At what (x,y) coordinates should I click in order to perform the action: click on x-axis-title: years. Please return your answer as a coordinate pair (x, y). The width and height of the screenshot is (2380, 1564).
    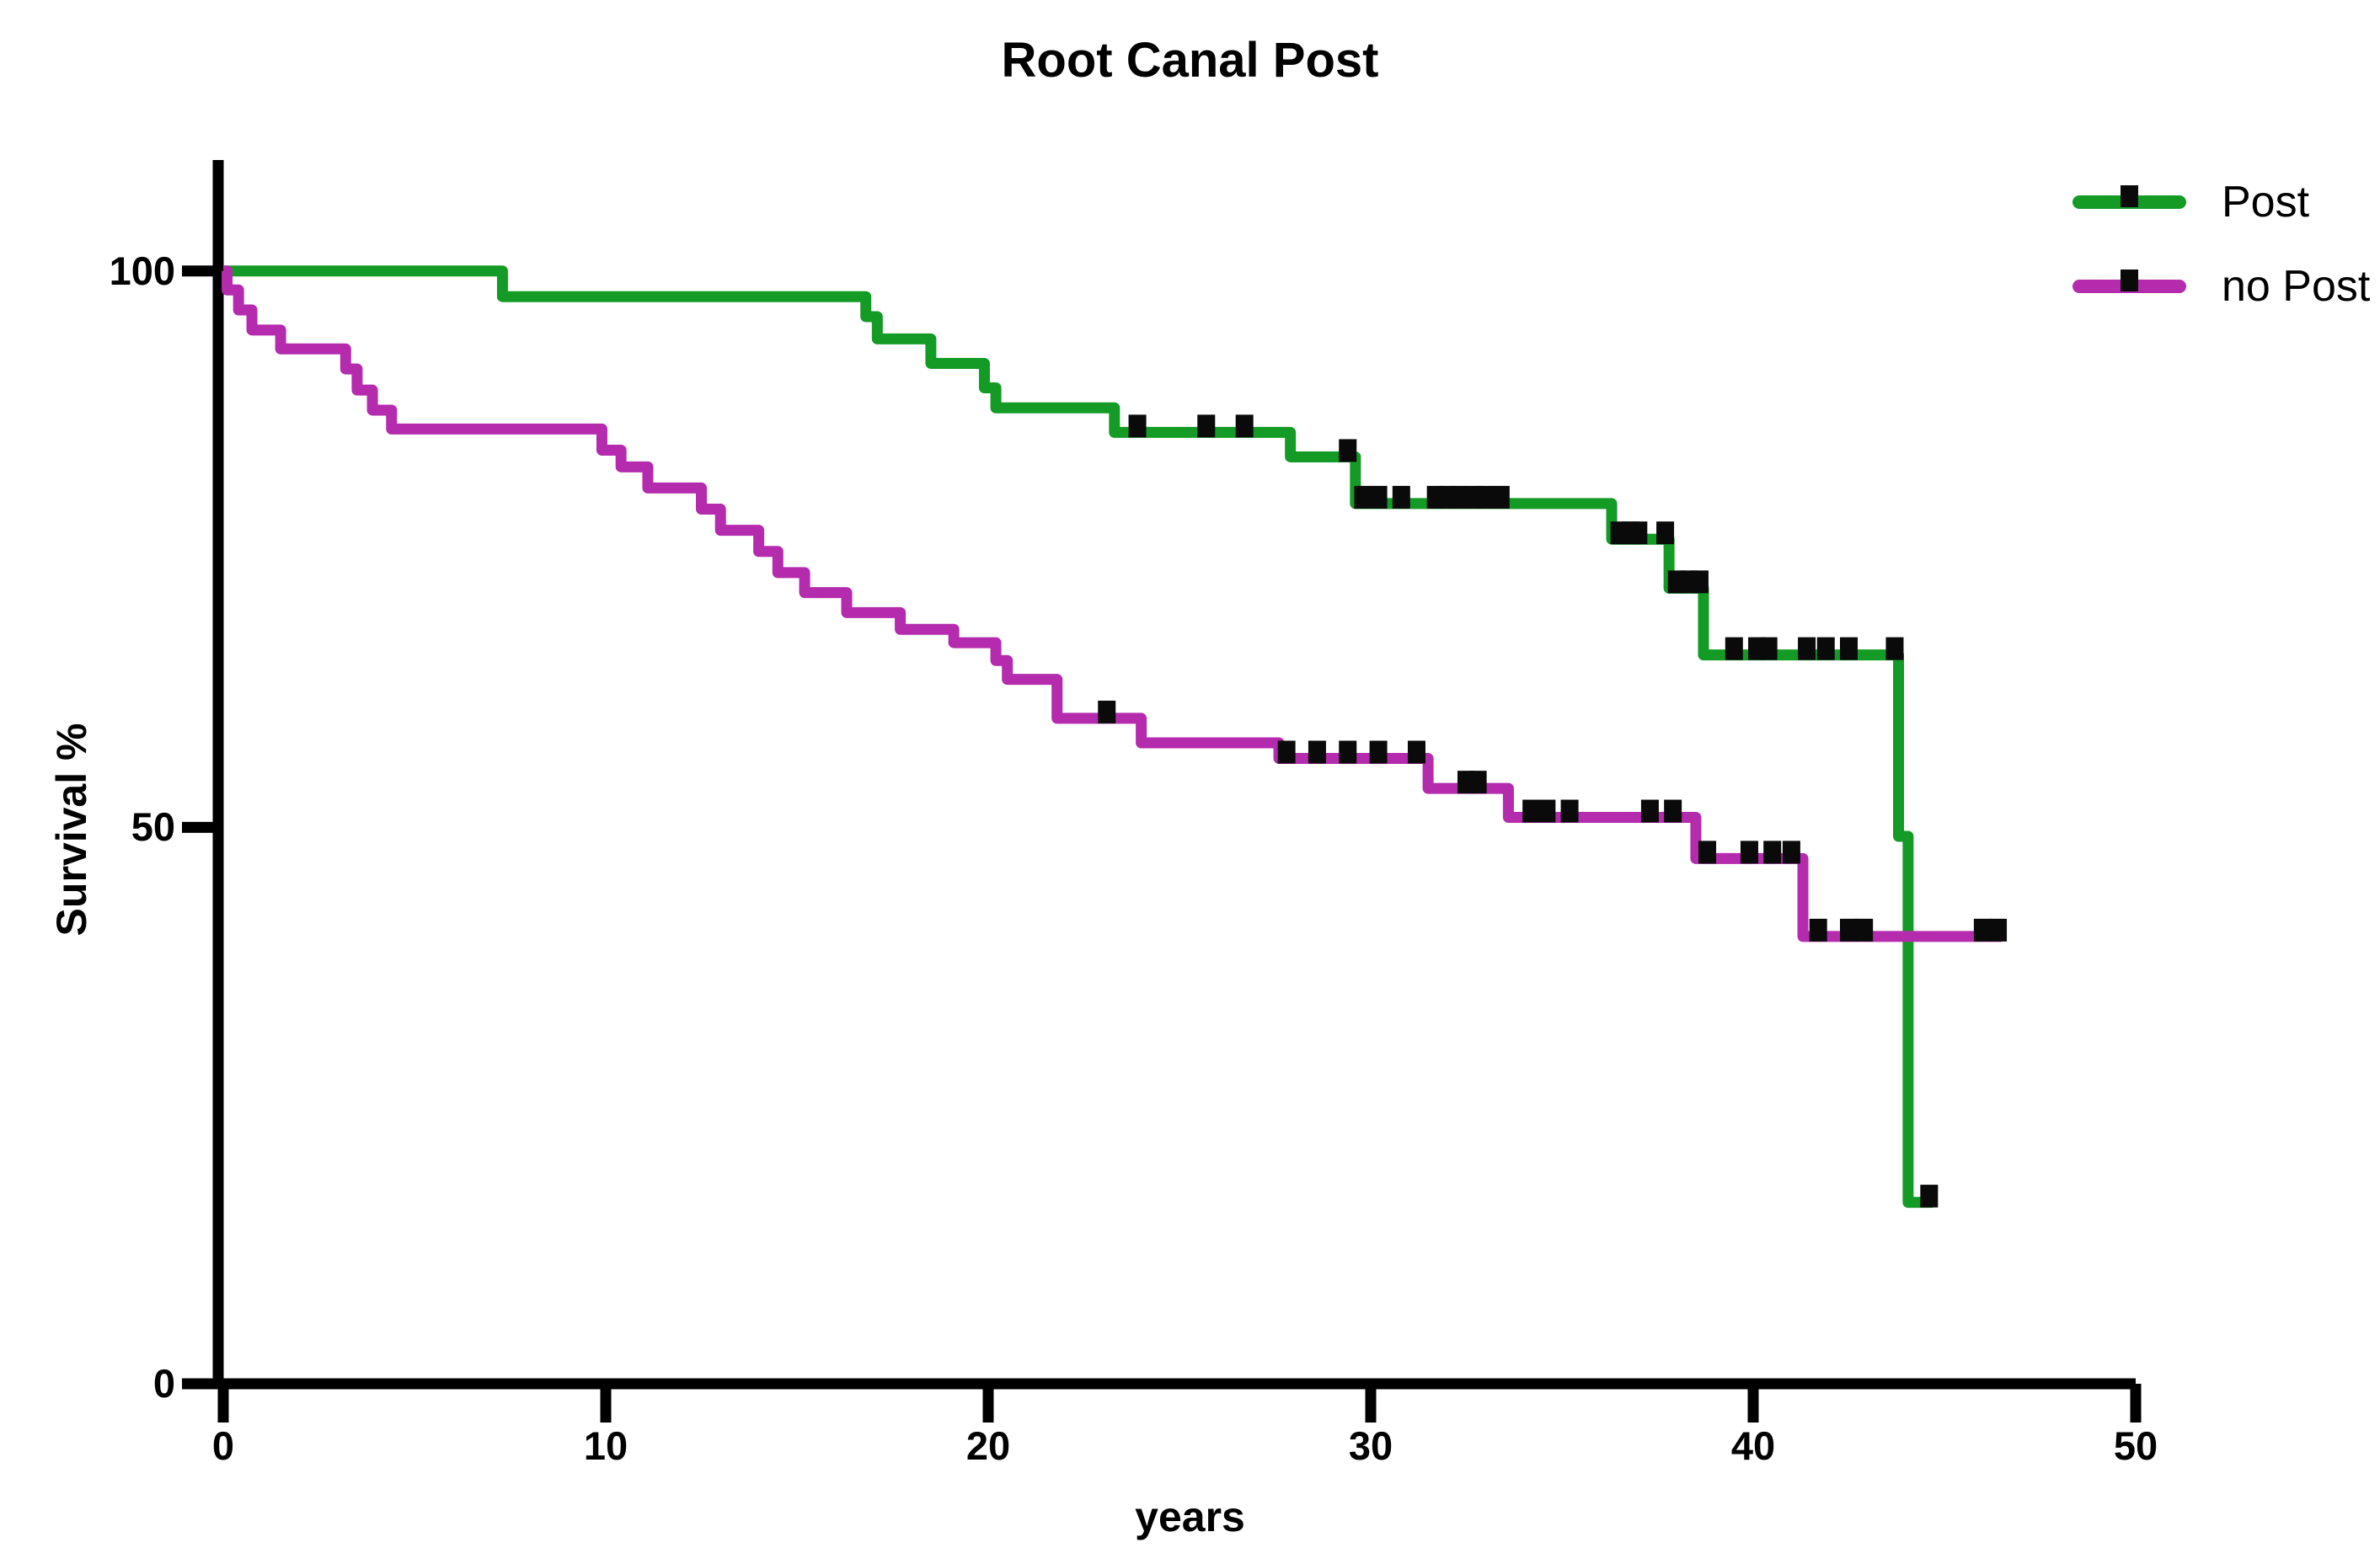
    Looking at the image, I should click on (1190, 1517).